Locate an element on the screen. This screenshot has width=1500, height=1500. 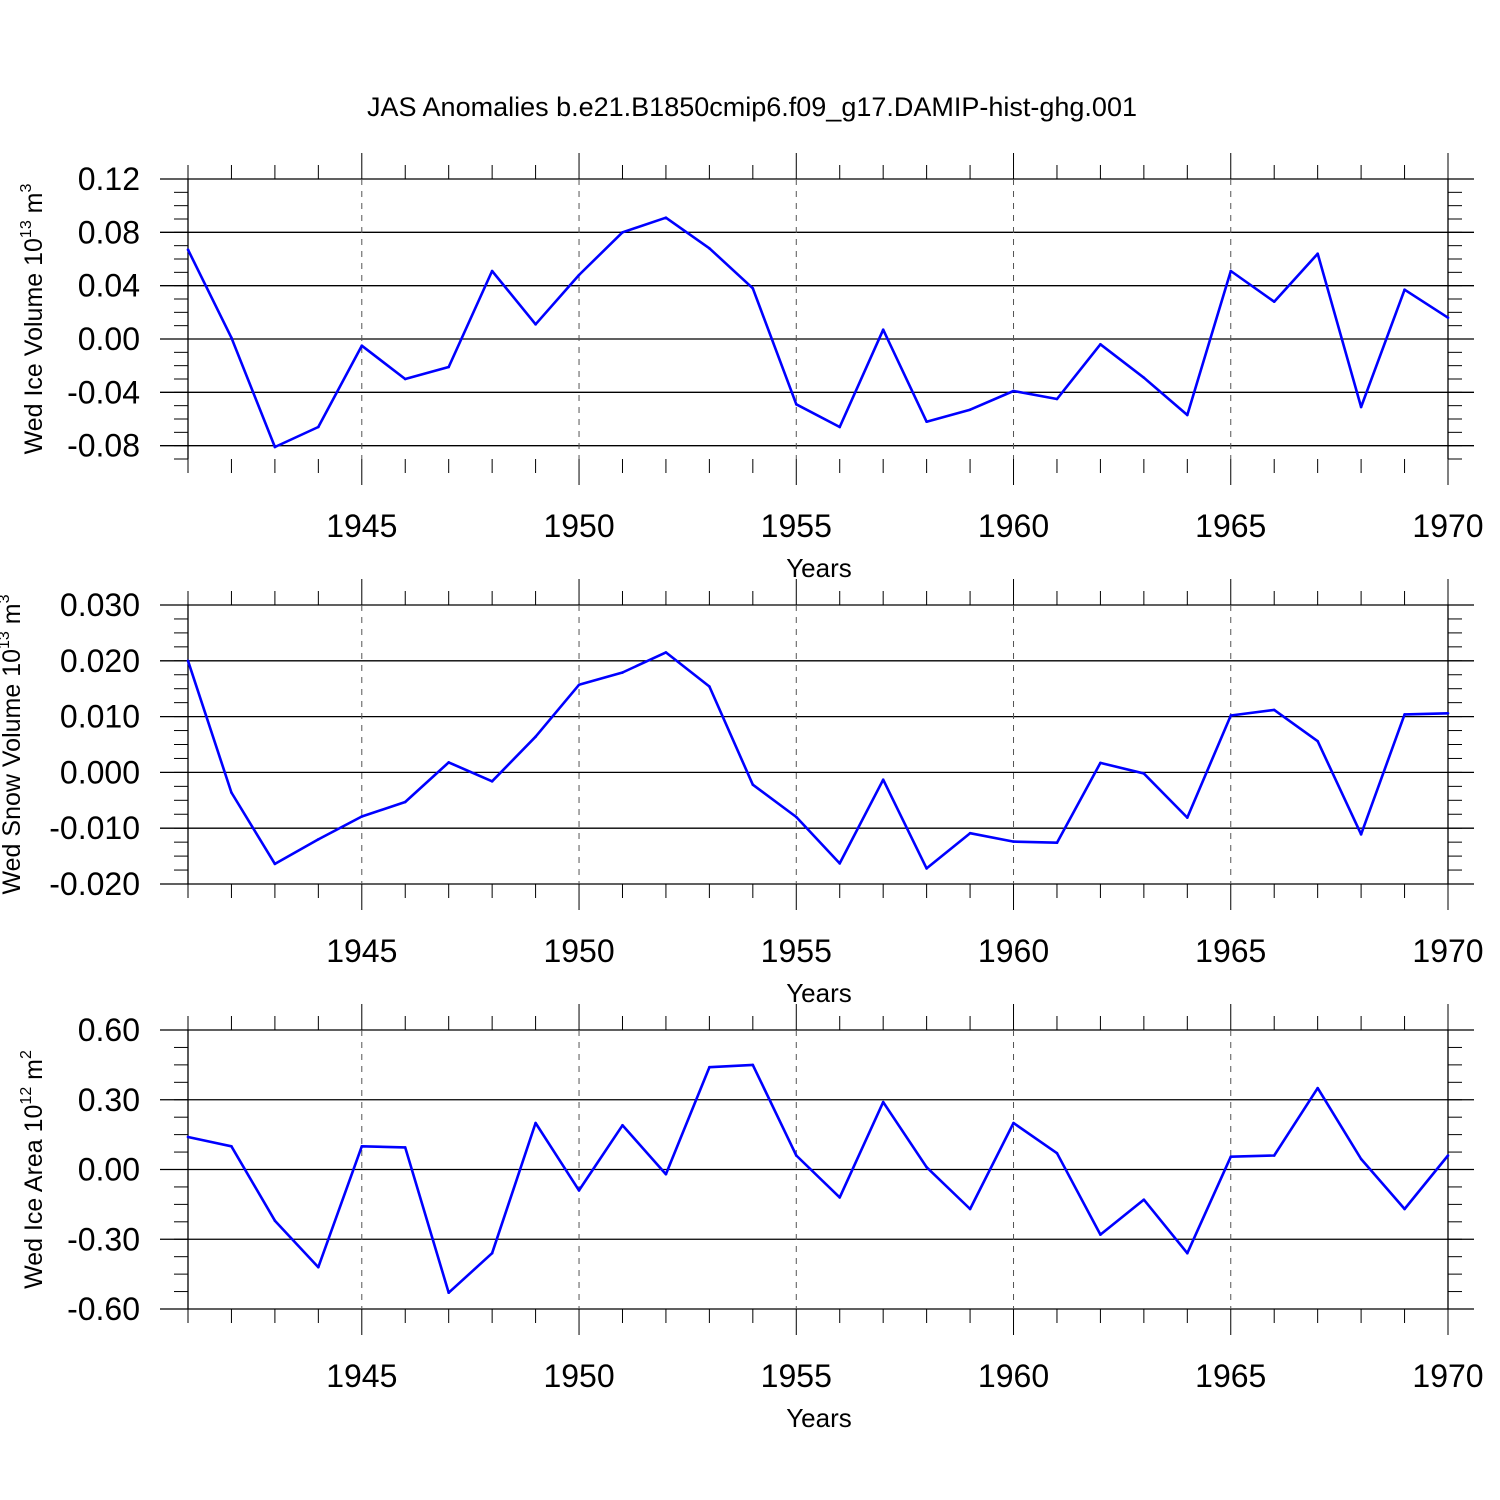
y-tick-label: -0.30 is located at coordinates (103, 1239).